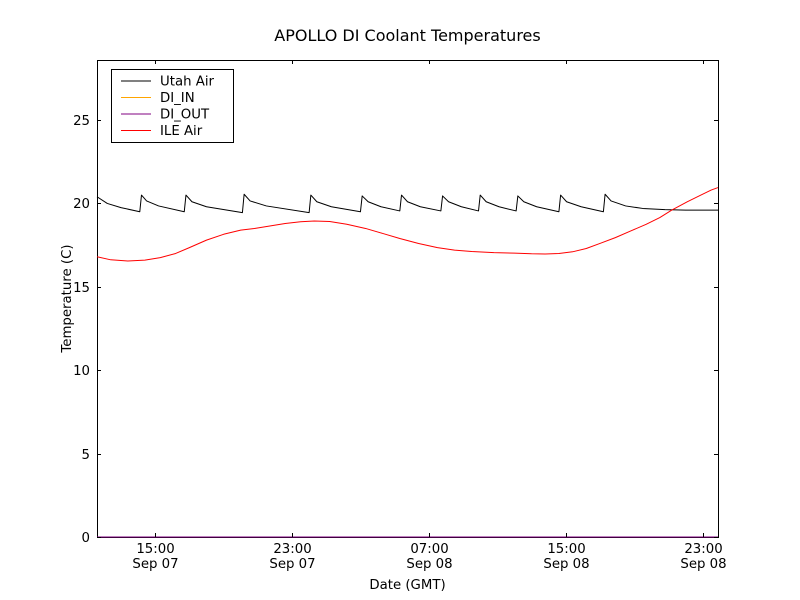 This screenshot has width=800, height=600. Describe the element at coordinates (187, 82) in the screenshot. I see `legend-label-utah-air: Utah Air` at that location.